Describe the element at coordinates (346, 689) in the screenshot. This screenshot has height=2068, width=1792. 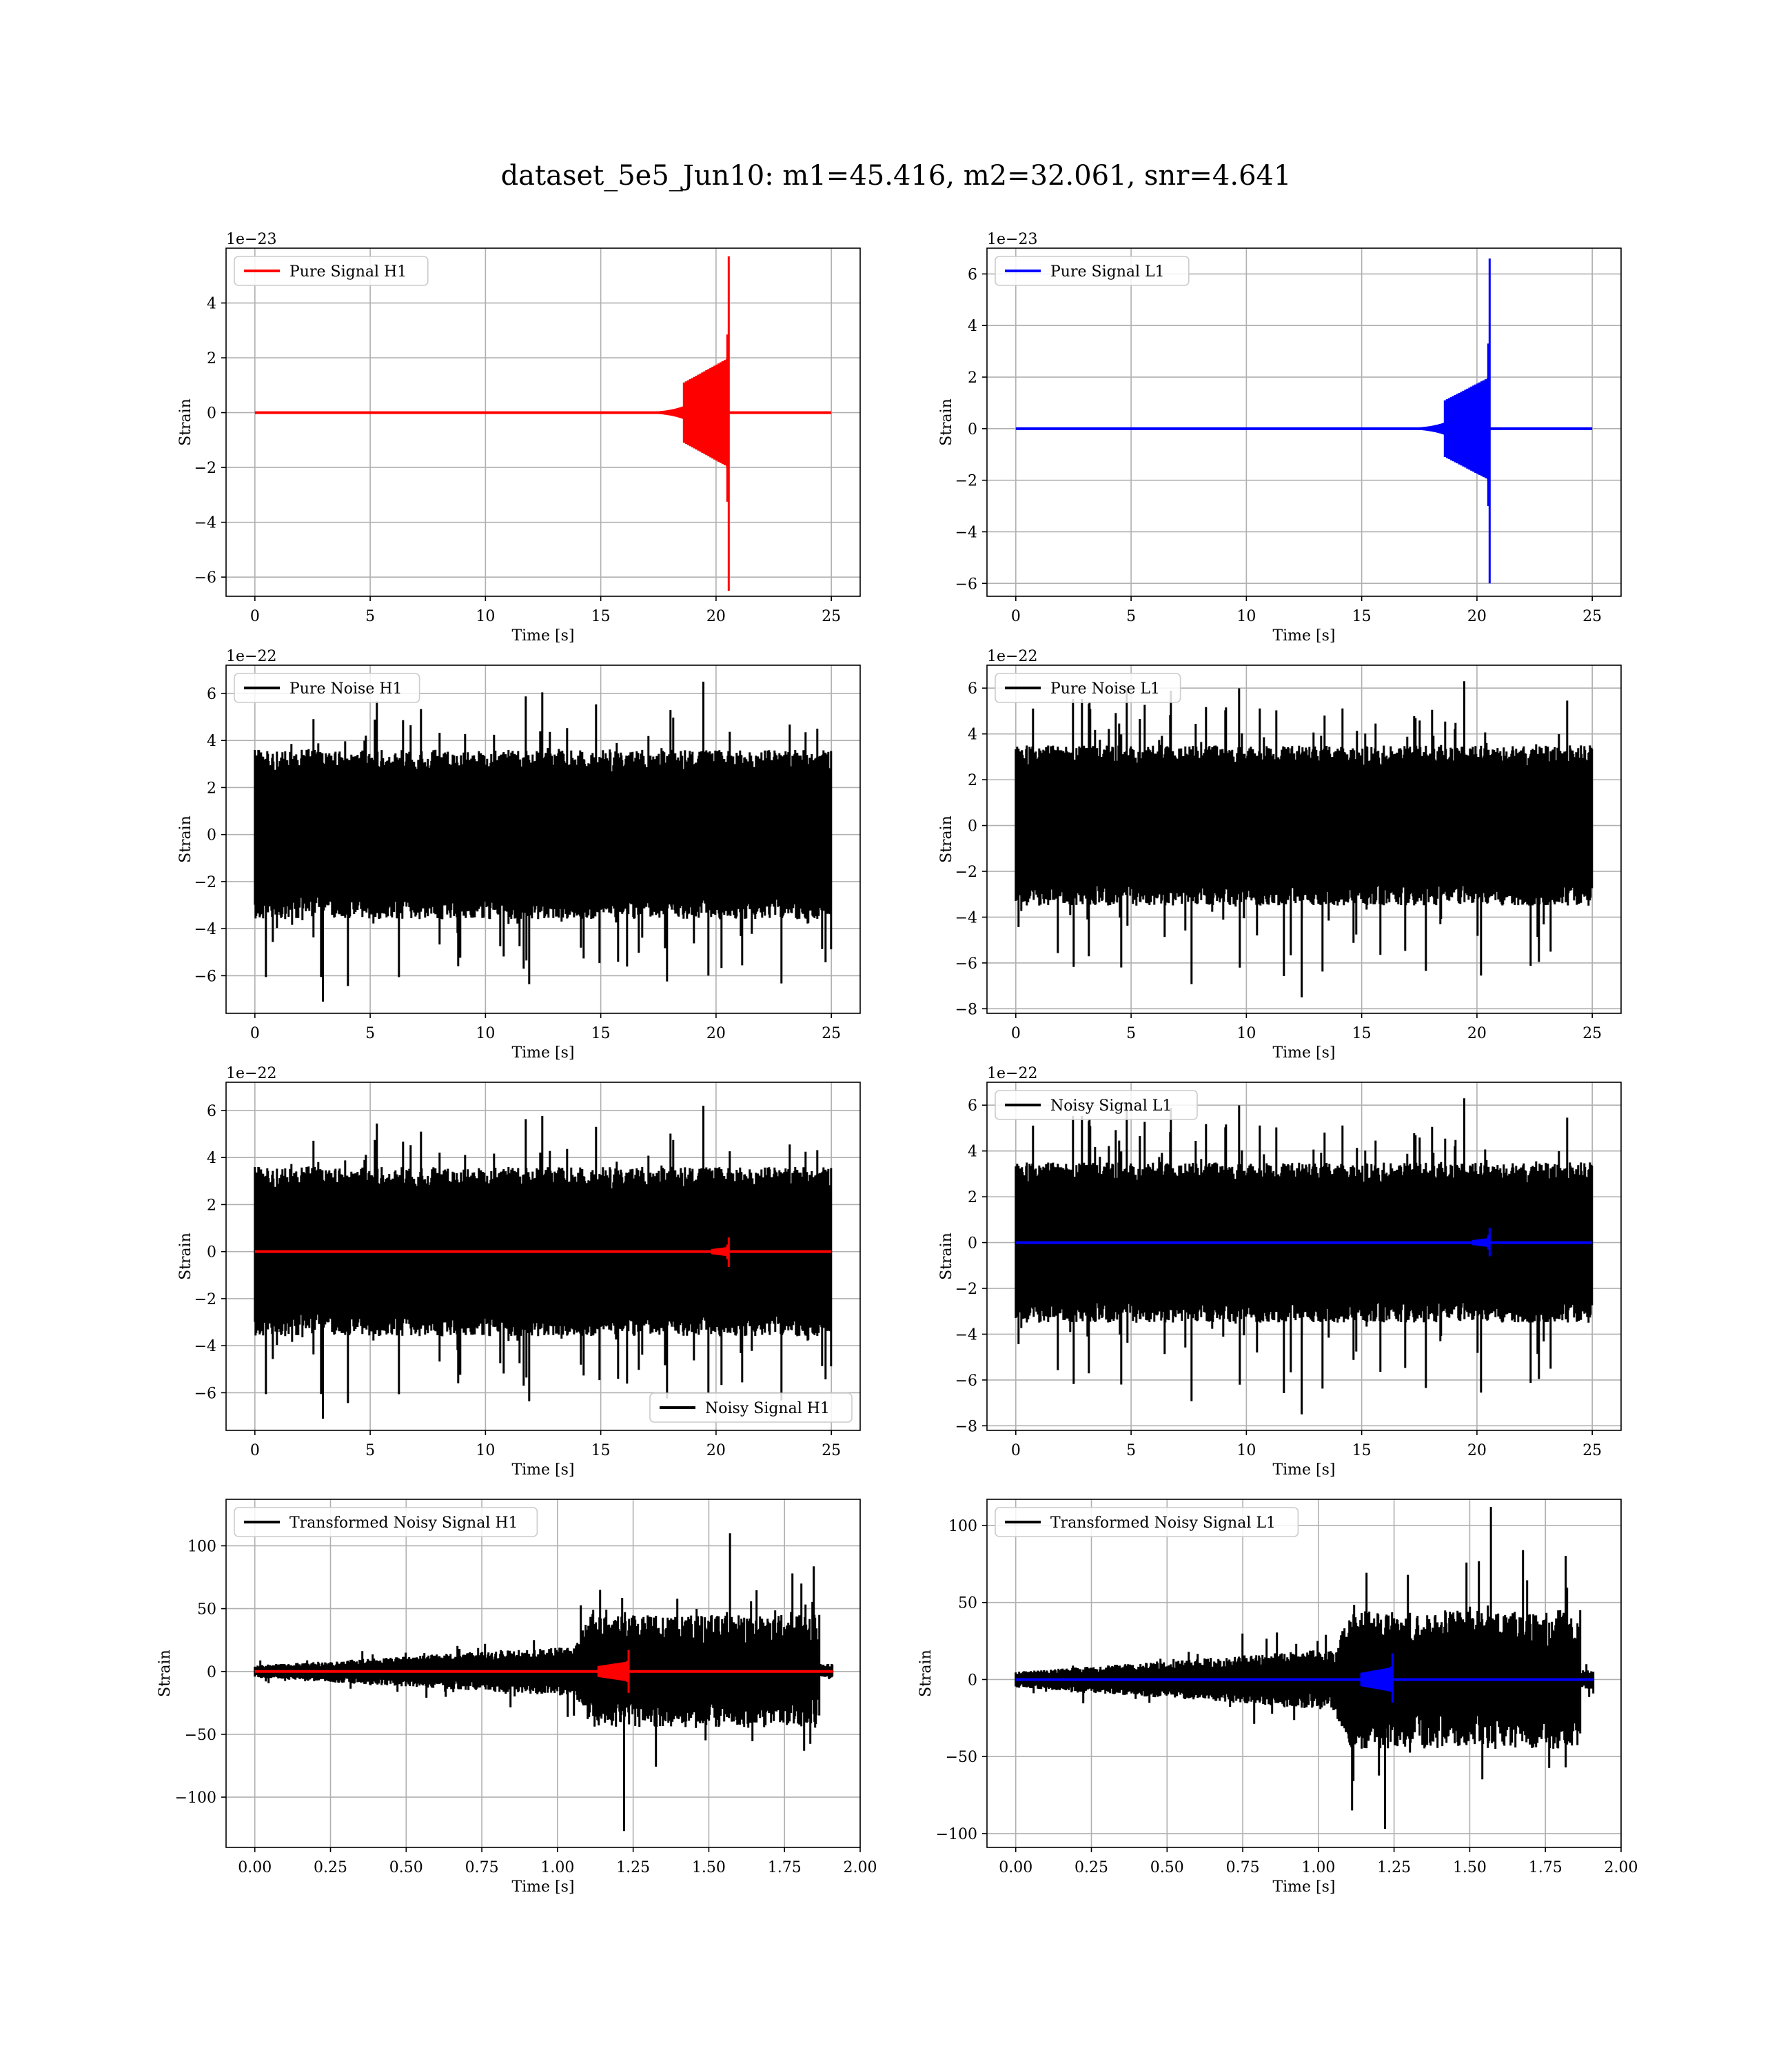
I see `legend-entry: Pure Noise H1` at that location.